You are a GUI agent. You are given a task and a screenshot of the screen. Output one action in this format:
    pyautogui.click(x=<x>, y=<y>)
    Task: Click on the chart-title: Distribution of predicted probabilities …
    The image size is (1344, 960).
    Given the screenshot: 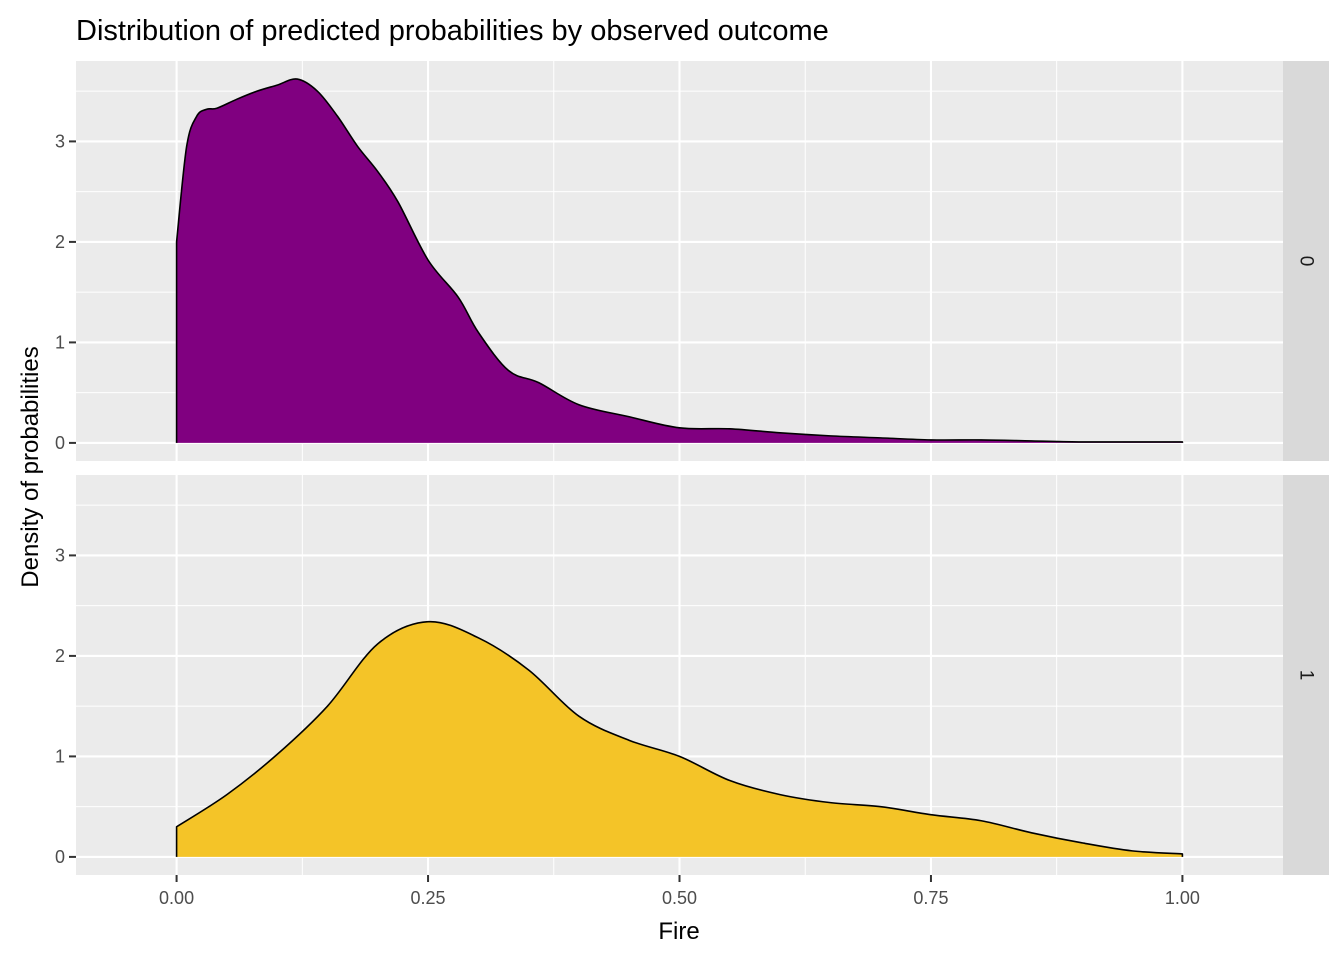 What is the action you would take?
    pyautogui.click(x=452, y=31)
    